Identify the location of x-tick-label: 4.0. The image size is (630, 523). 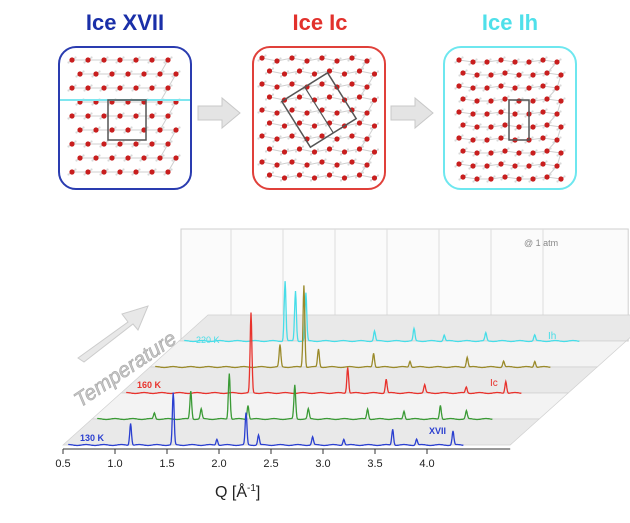
(426, 464).